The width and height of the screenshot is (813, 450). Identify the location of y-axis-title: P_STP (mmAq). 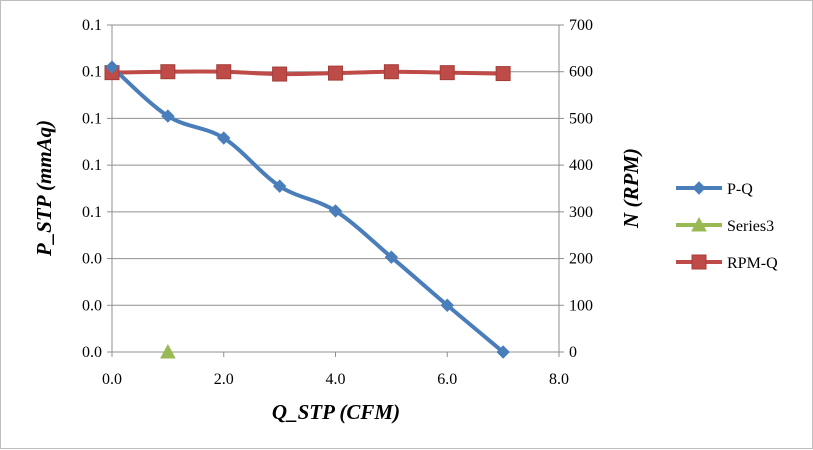
(44, 188).